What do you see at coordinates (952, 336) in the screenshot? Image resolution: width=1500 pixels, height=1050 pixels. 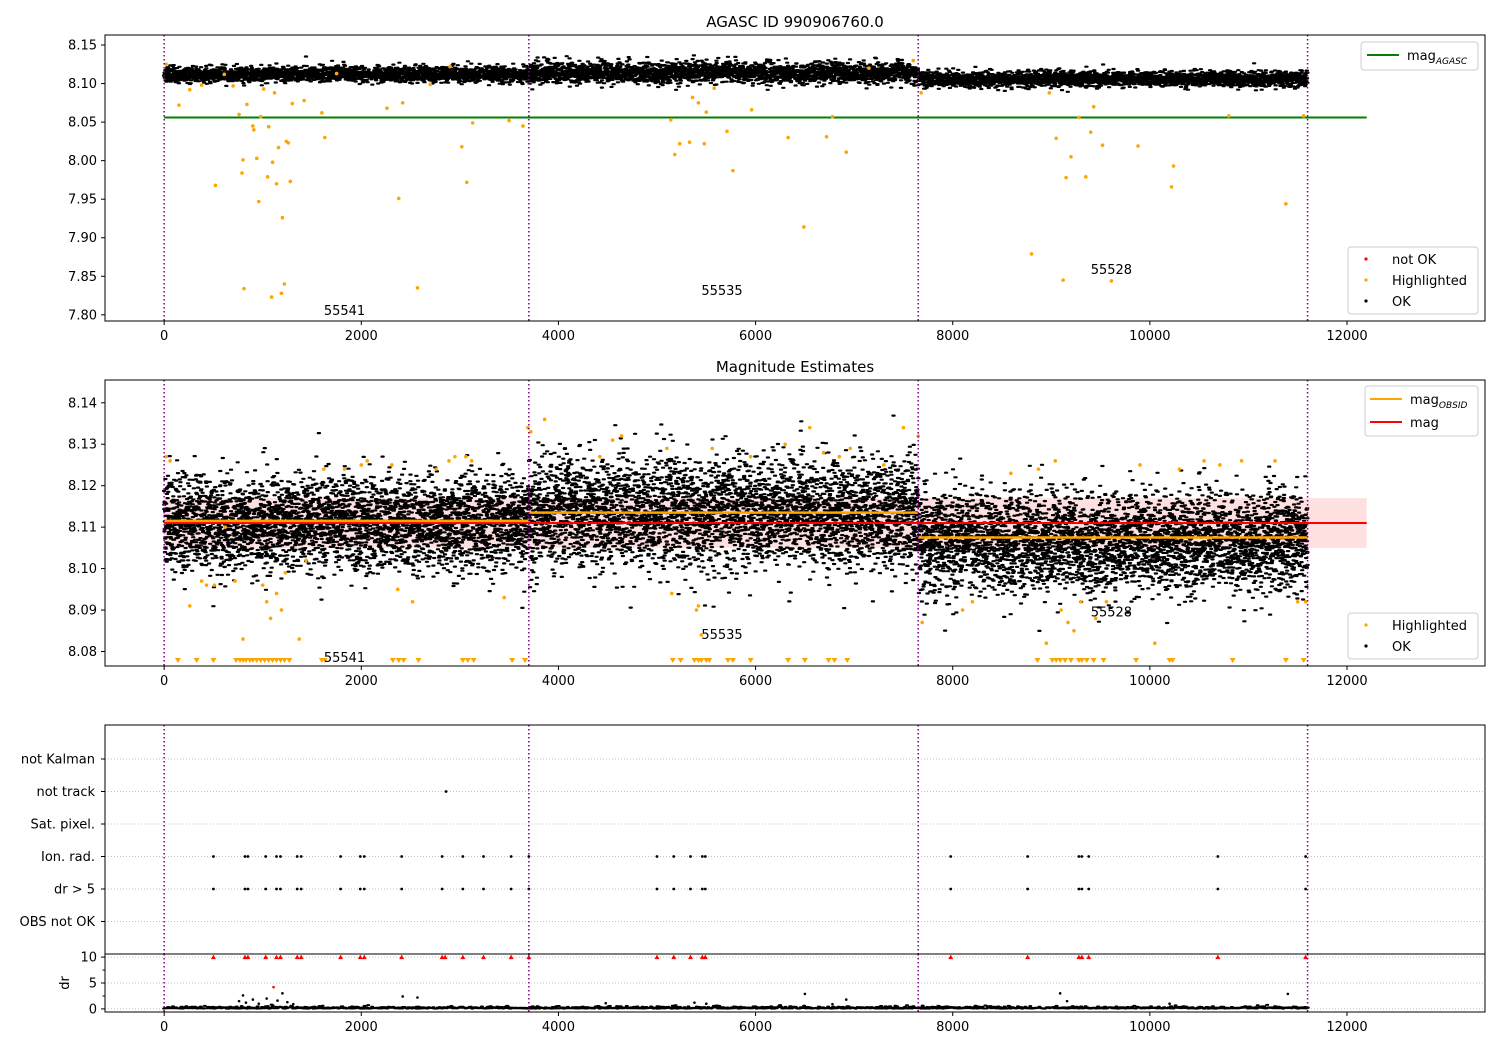 I see `panel1-x-tick-label: 8000` at bounding box center [952, 336].